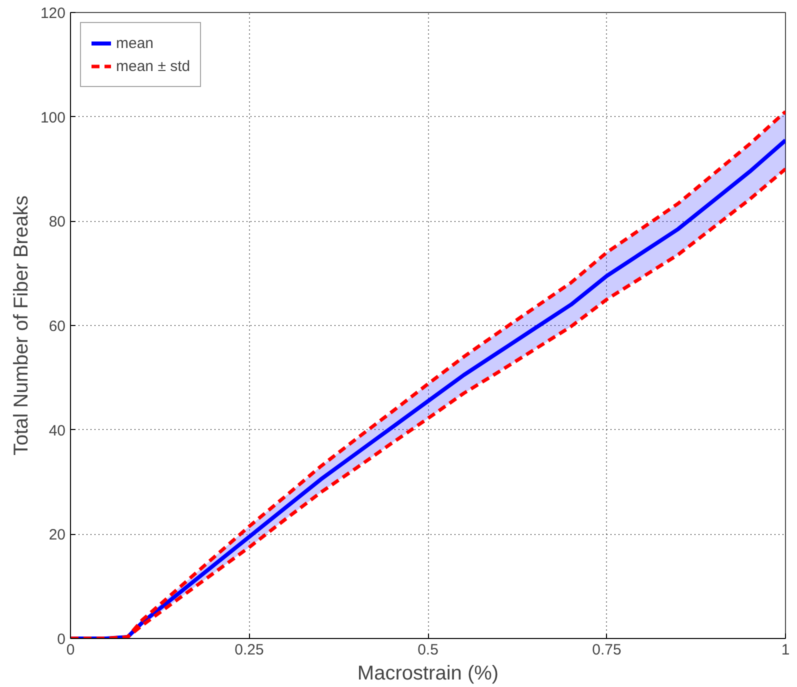  What do you see at coordinates (57, 326) in the screenshot?
I see `y-tick-label: 60` at bounding box center [57, 326].